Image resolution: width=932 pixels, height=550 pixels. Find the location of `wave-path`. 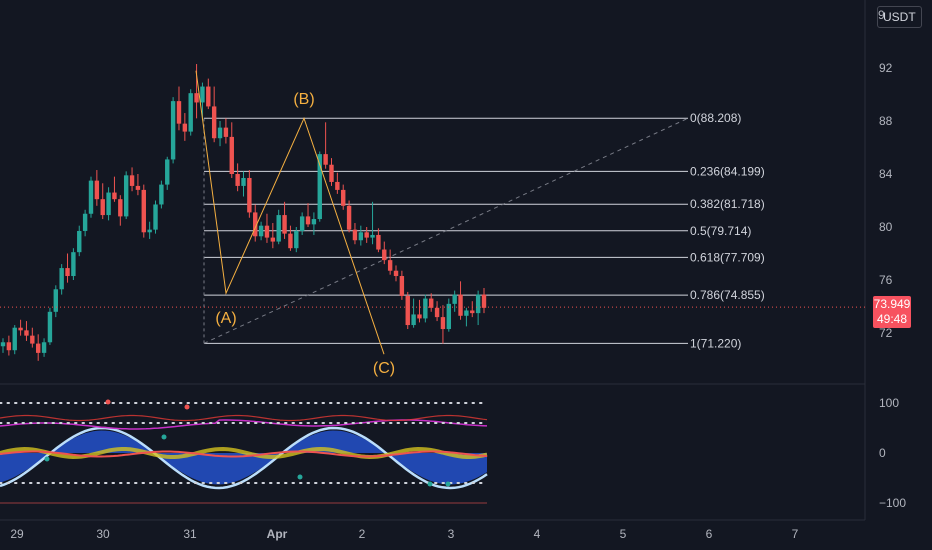

wave-path is located at coordinates (290, 212).